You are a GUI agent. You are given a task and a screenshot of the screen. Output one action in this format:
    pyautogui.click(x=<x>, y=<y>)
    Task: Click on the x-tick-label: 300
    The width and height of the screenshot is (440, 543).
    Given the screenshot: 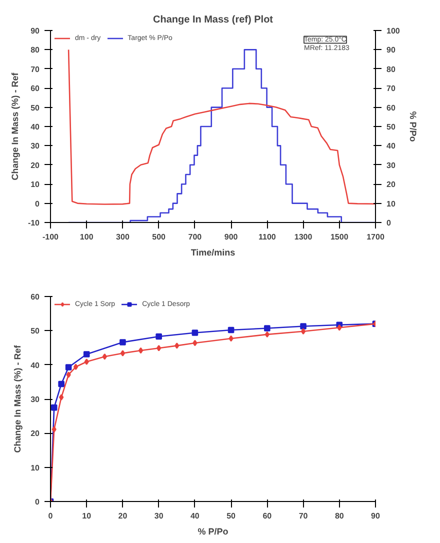 What is the action you would take?
    pyautogui.click(x=123, y=237)
    